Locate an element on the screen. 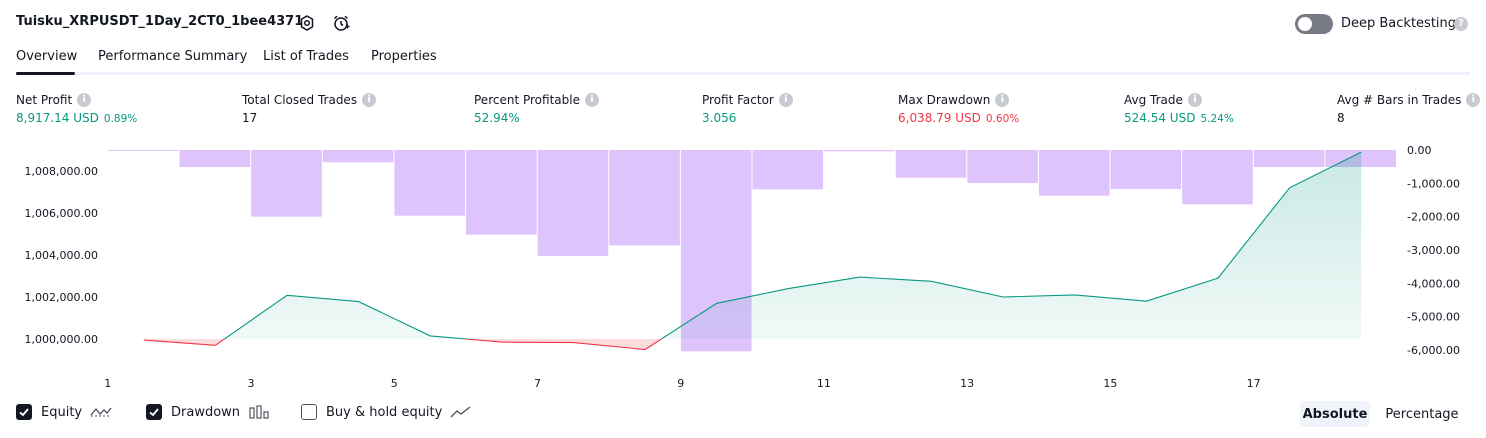 The image size is (1486, 438). metric-percent: 0.60% is located at coordinates (1002, 119).